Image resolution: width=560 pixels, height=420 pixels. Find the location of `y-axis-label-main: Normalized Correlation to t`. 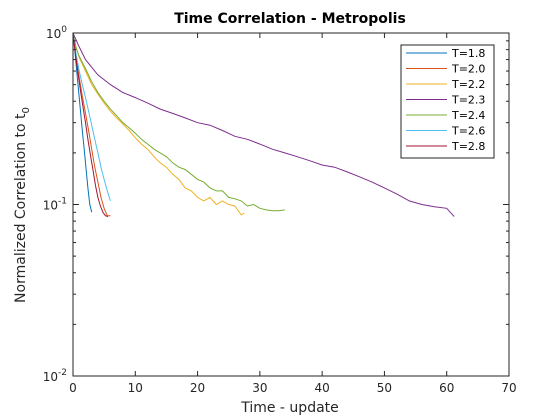

y-axis-label-main: Normalized Correlation to t is located at coordinates (21, 208).